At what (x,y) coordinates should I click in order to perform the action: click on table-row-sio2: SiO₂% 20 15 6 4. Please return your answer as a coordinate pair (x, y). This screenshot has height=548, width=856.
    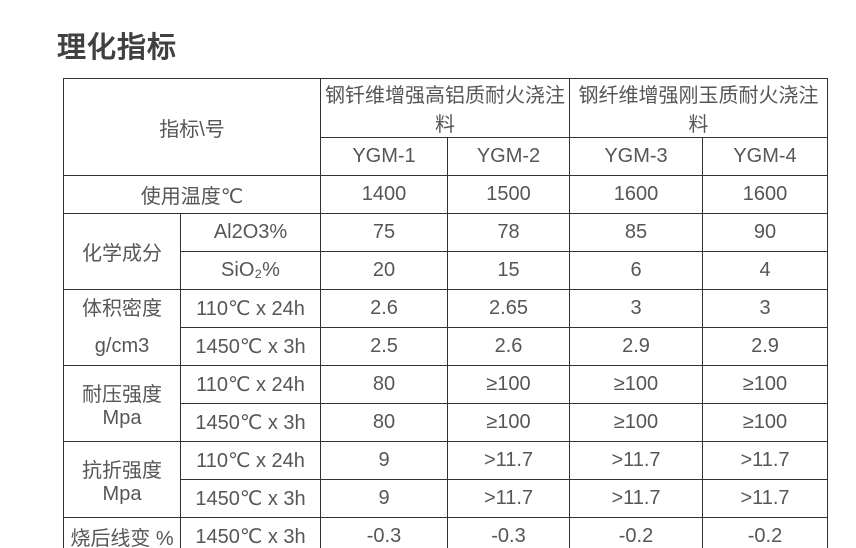
    Looking at the image, I should click on (446, 270).